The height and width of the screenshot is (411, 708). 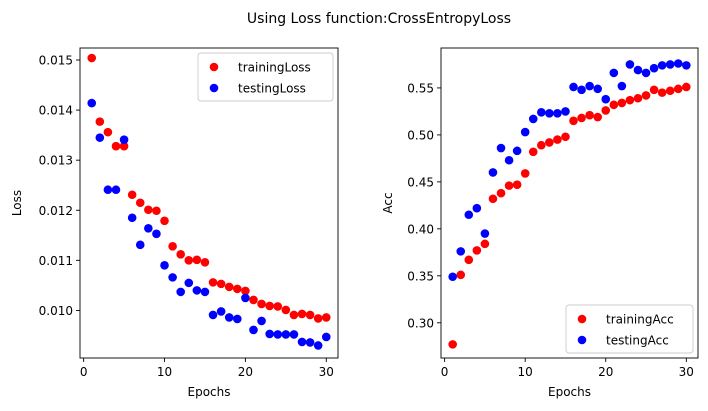 I want to click on legend: trainingLoss testingLoss, so click(x=265, y=77).